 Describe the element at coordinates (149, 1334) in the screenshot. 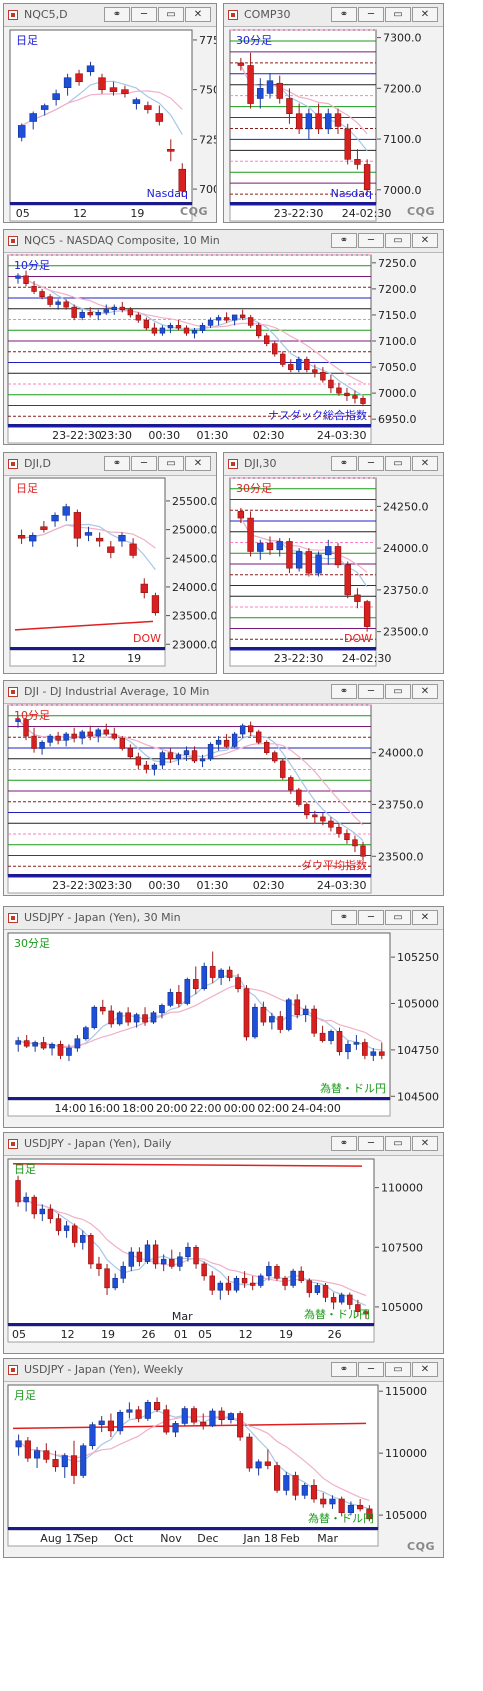

I see `x-tick-label: 26` at that location.